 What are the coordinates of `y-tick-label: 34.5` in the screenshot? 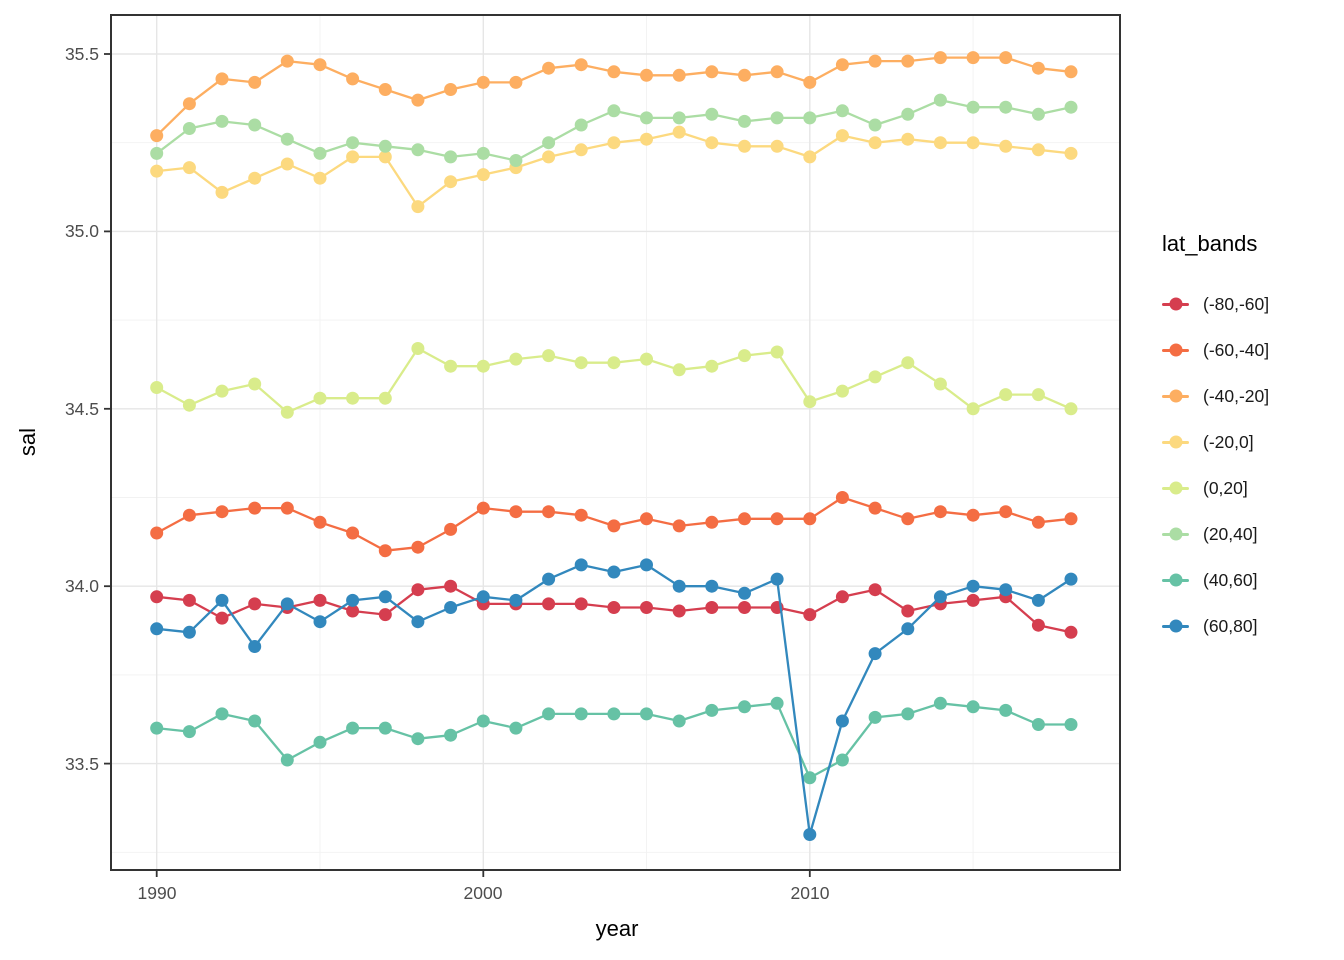 It's located at (81, 409).